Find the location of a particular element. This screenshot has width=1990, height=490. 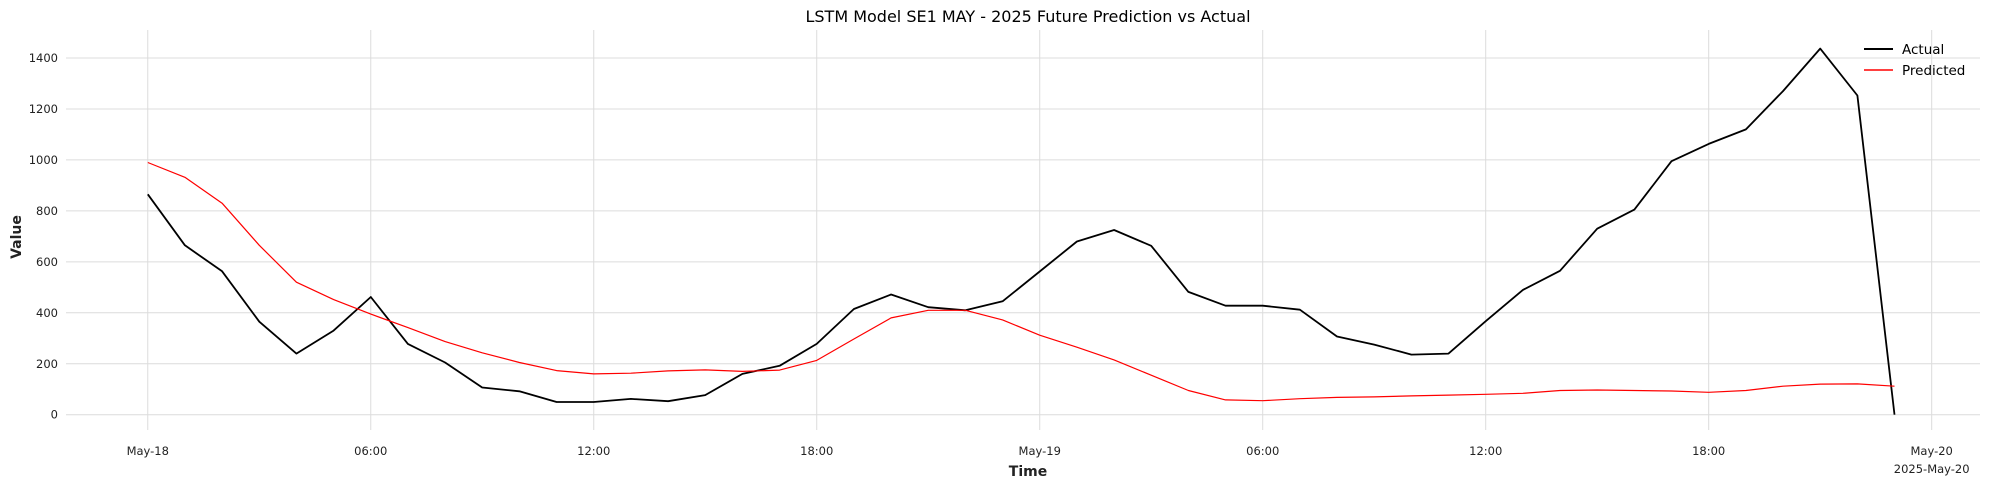

y-tick-label: 600 is located at coordinates (47, 262).